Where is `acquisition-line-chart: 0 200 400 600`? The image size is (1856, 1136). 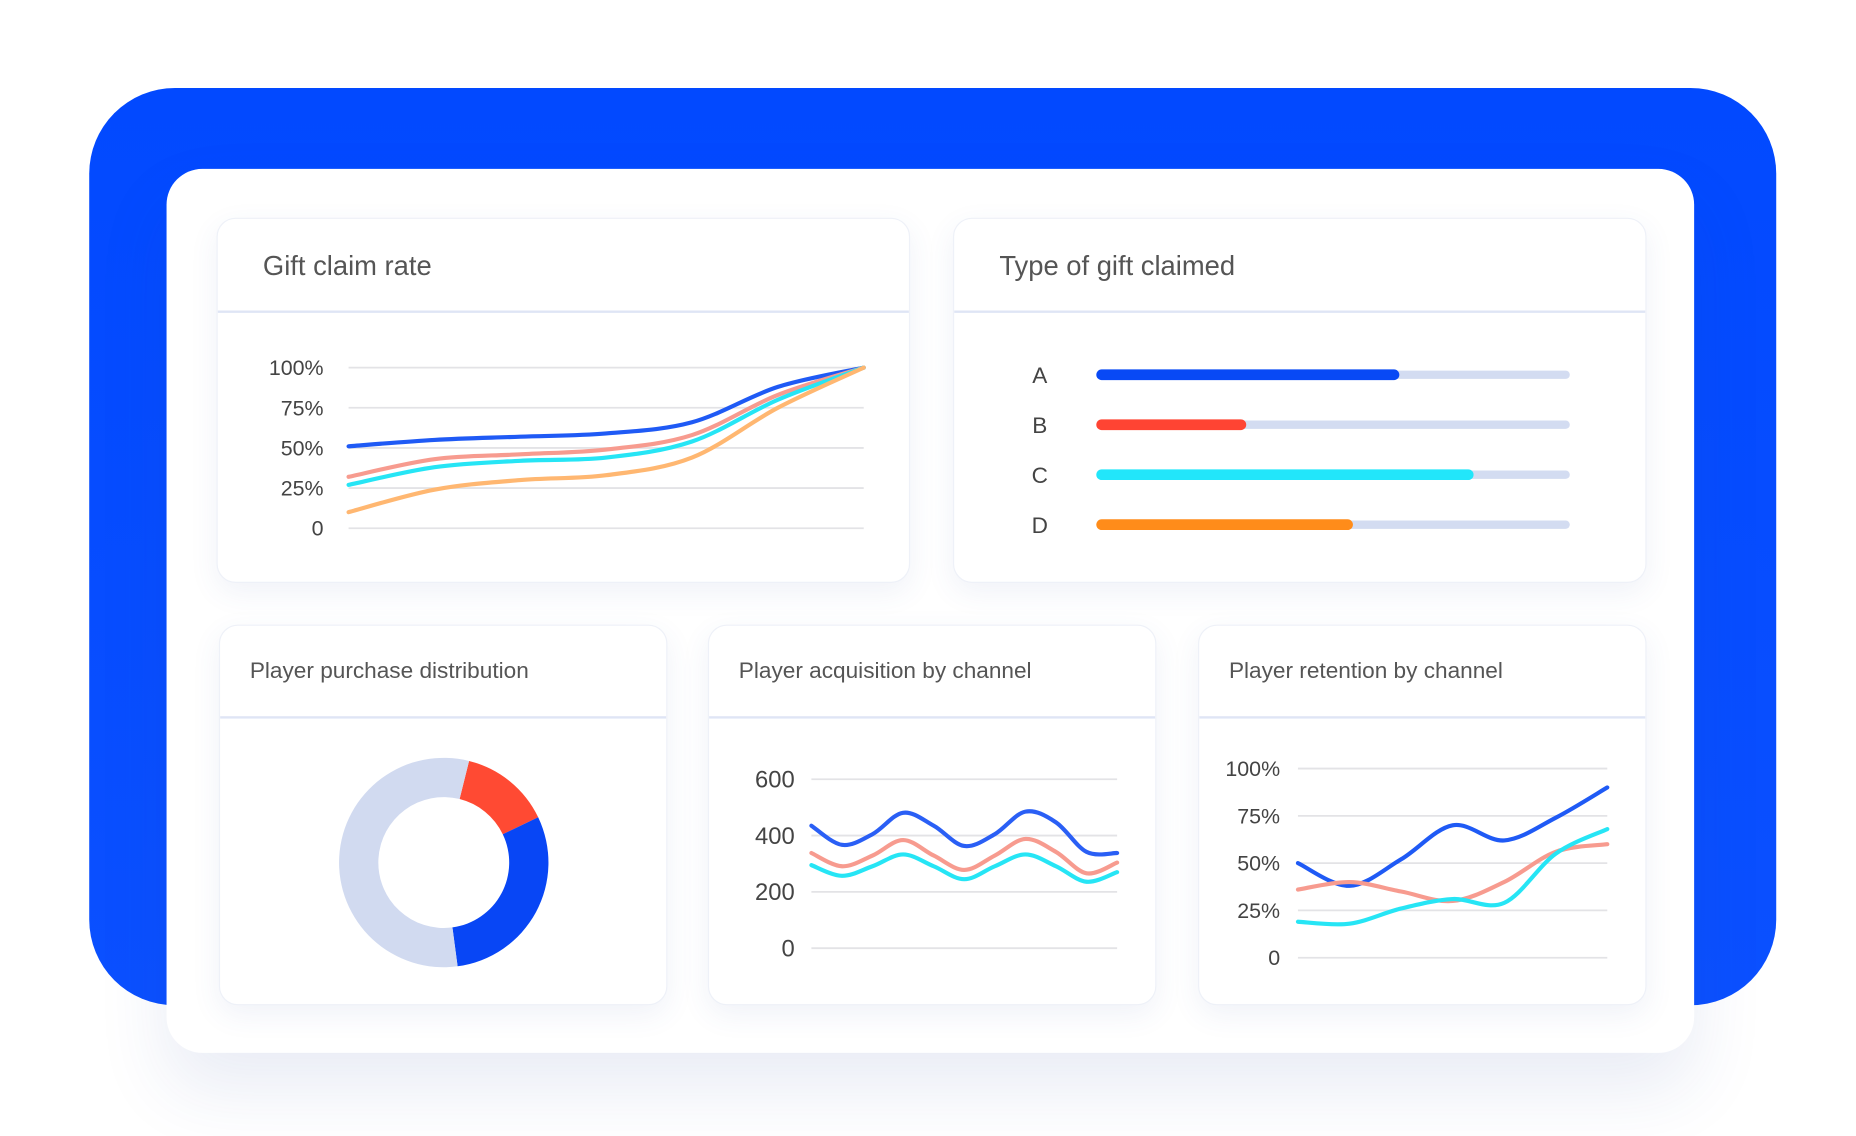 acquisition-line-chart: 0 200 400 600 is located at coordinates (937, 865).